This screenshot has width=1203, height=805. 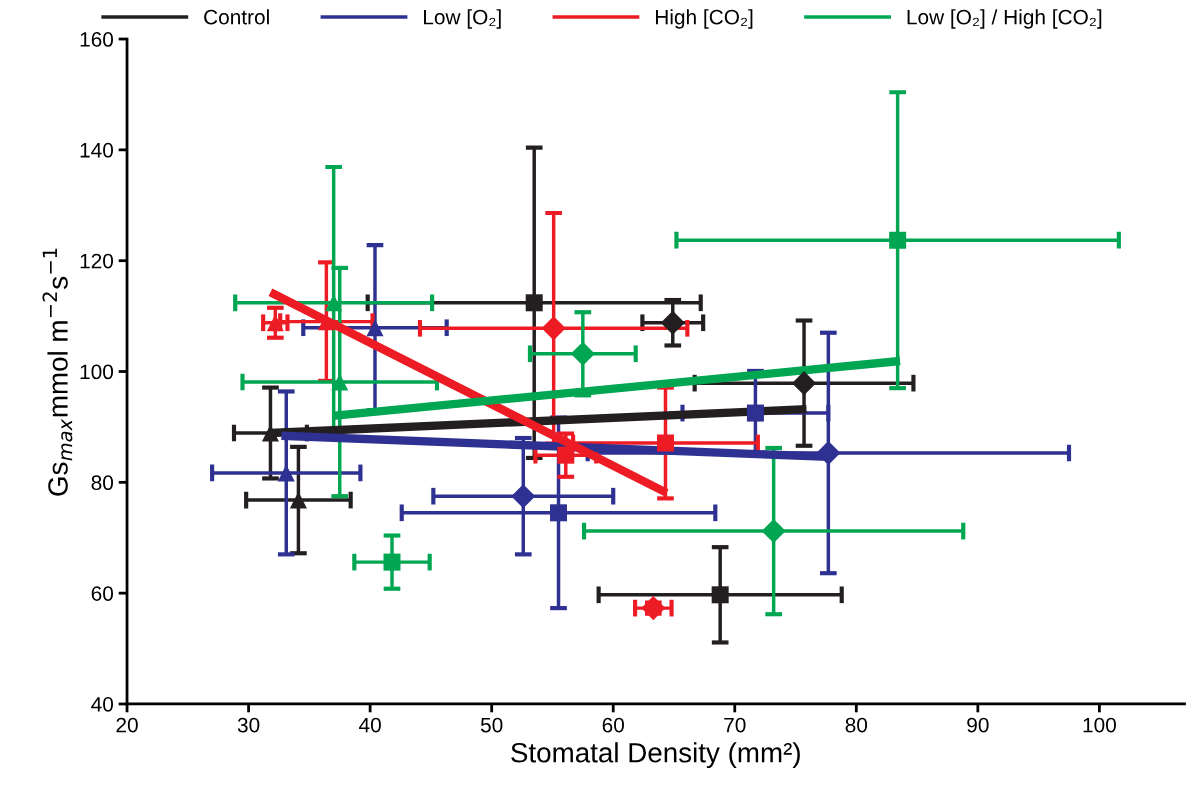 What do you see at coordinates (127, 725) in the screenshot?
I see `x-tick-label: 20` at bounding box center [127, 725].